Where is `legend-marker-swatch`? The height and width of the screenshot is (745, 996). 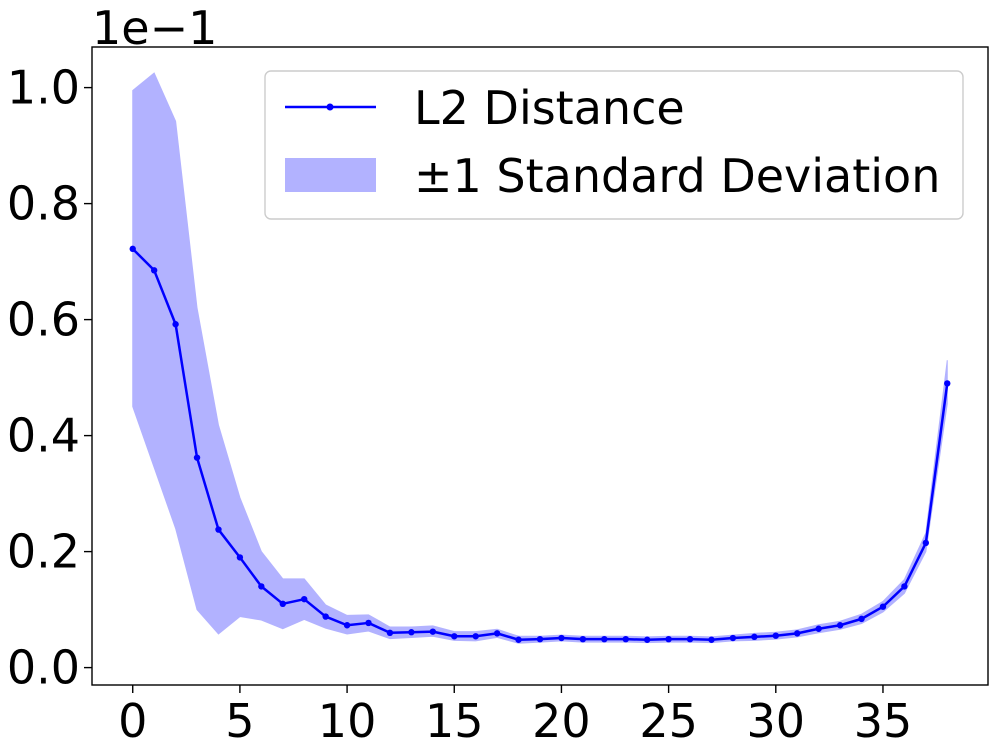 legend-marker-swatch is located at coordinates (330, 107).